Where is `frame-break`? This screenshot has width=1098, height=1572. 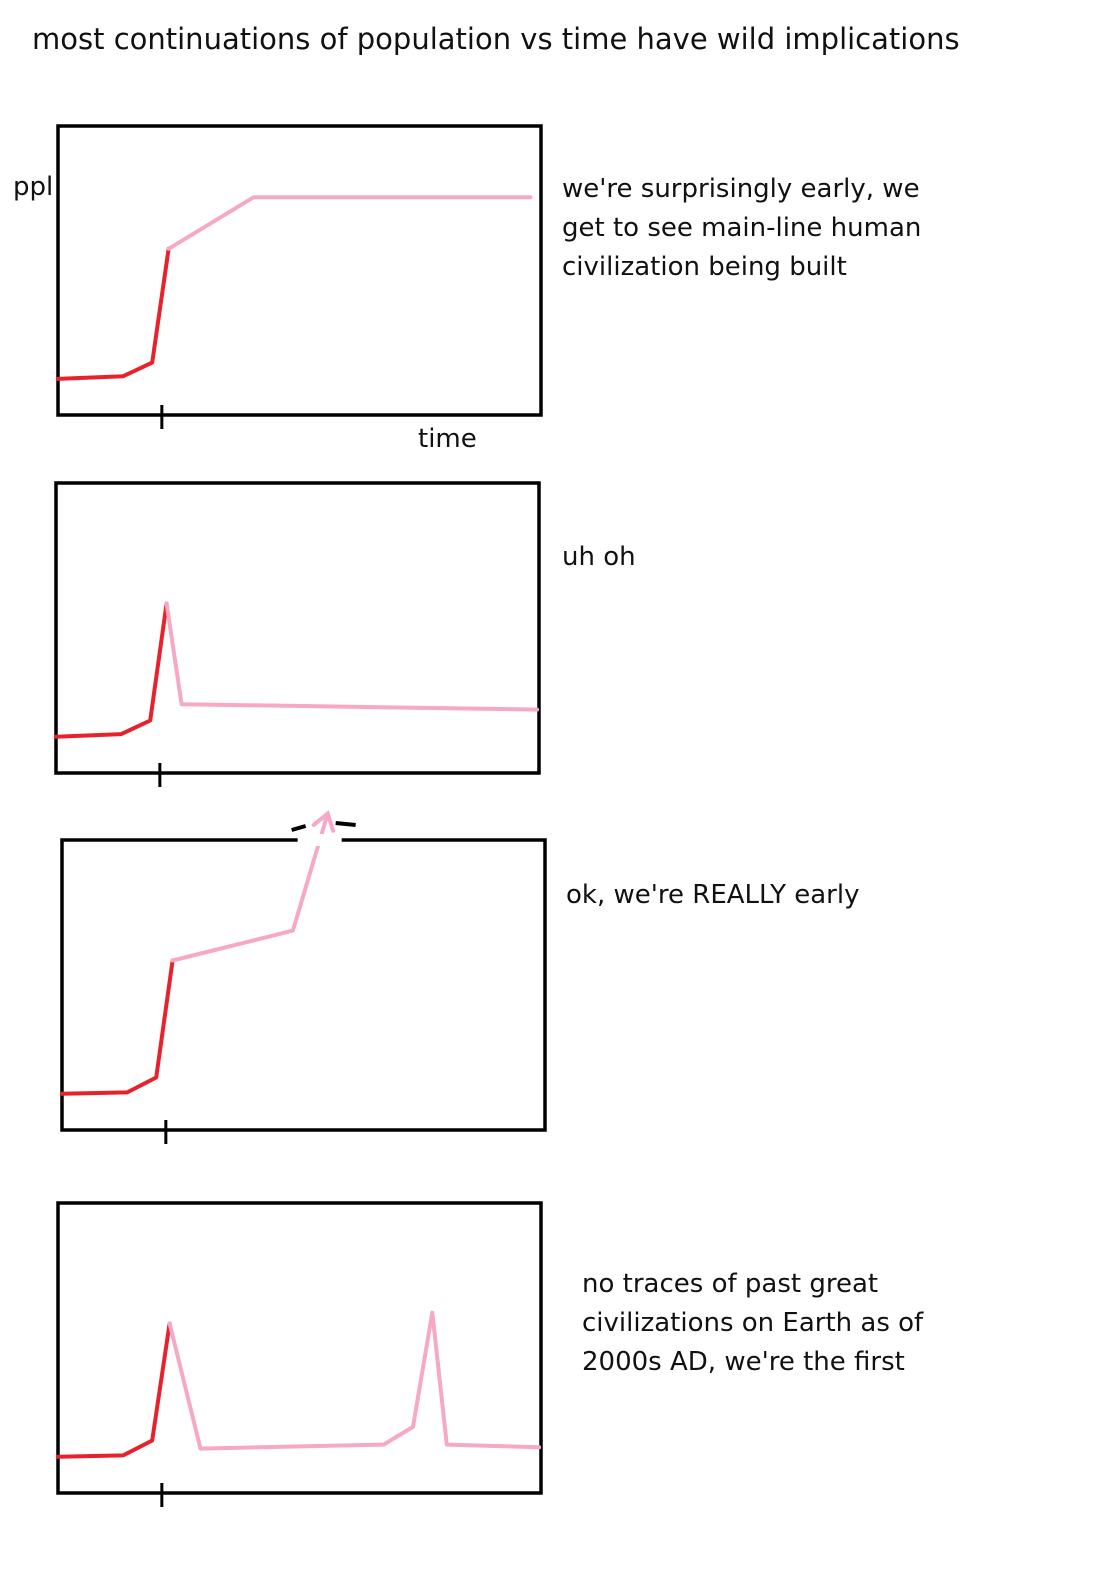 frame-break is located at coordinates (319, 840).